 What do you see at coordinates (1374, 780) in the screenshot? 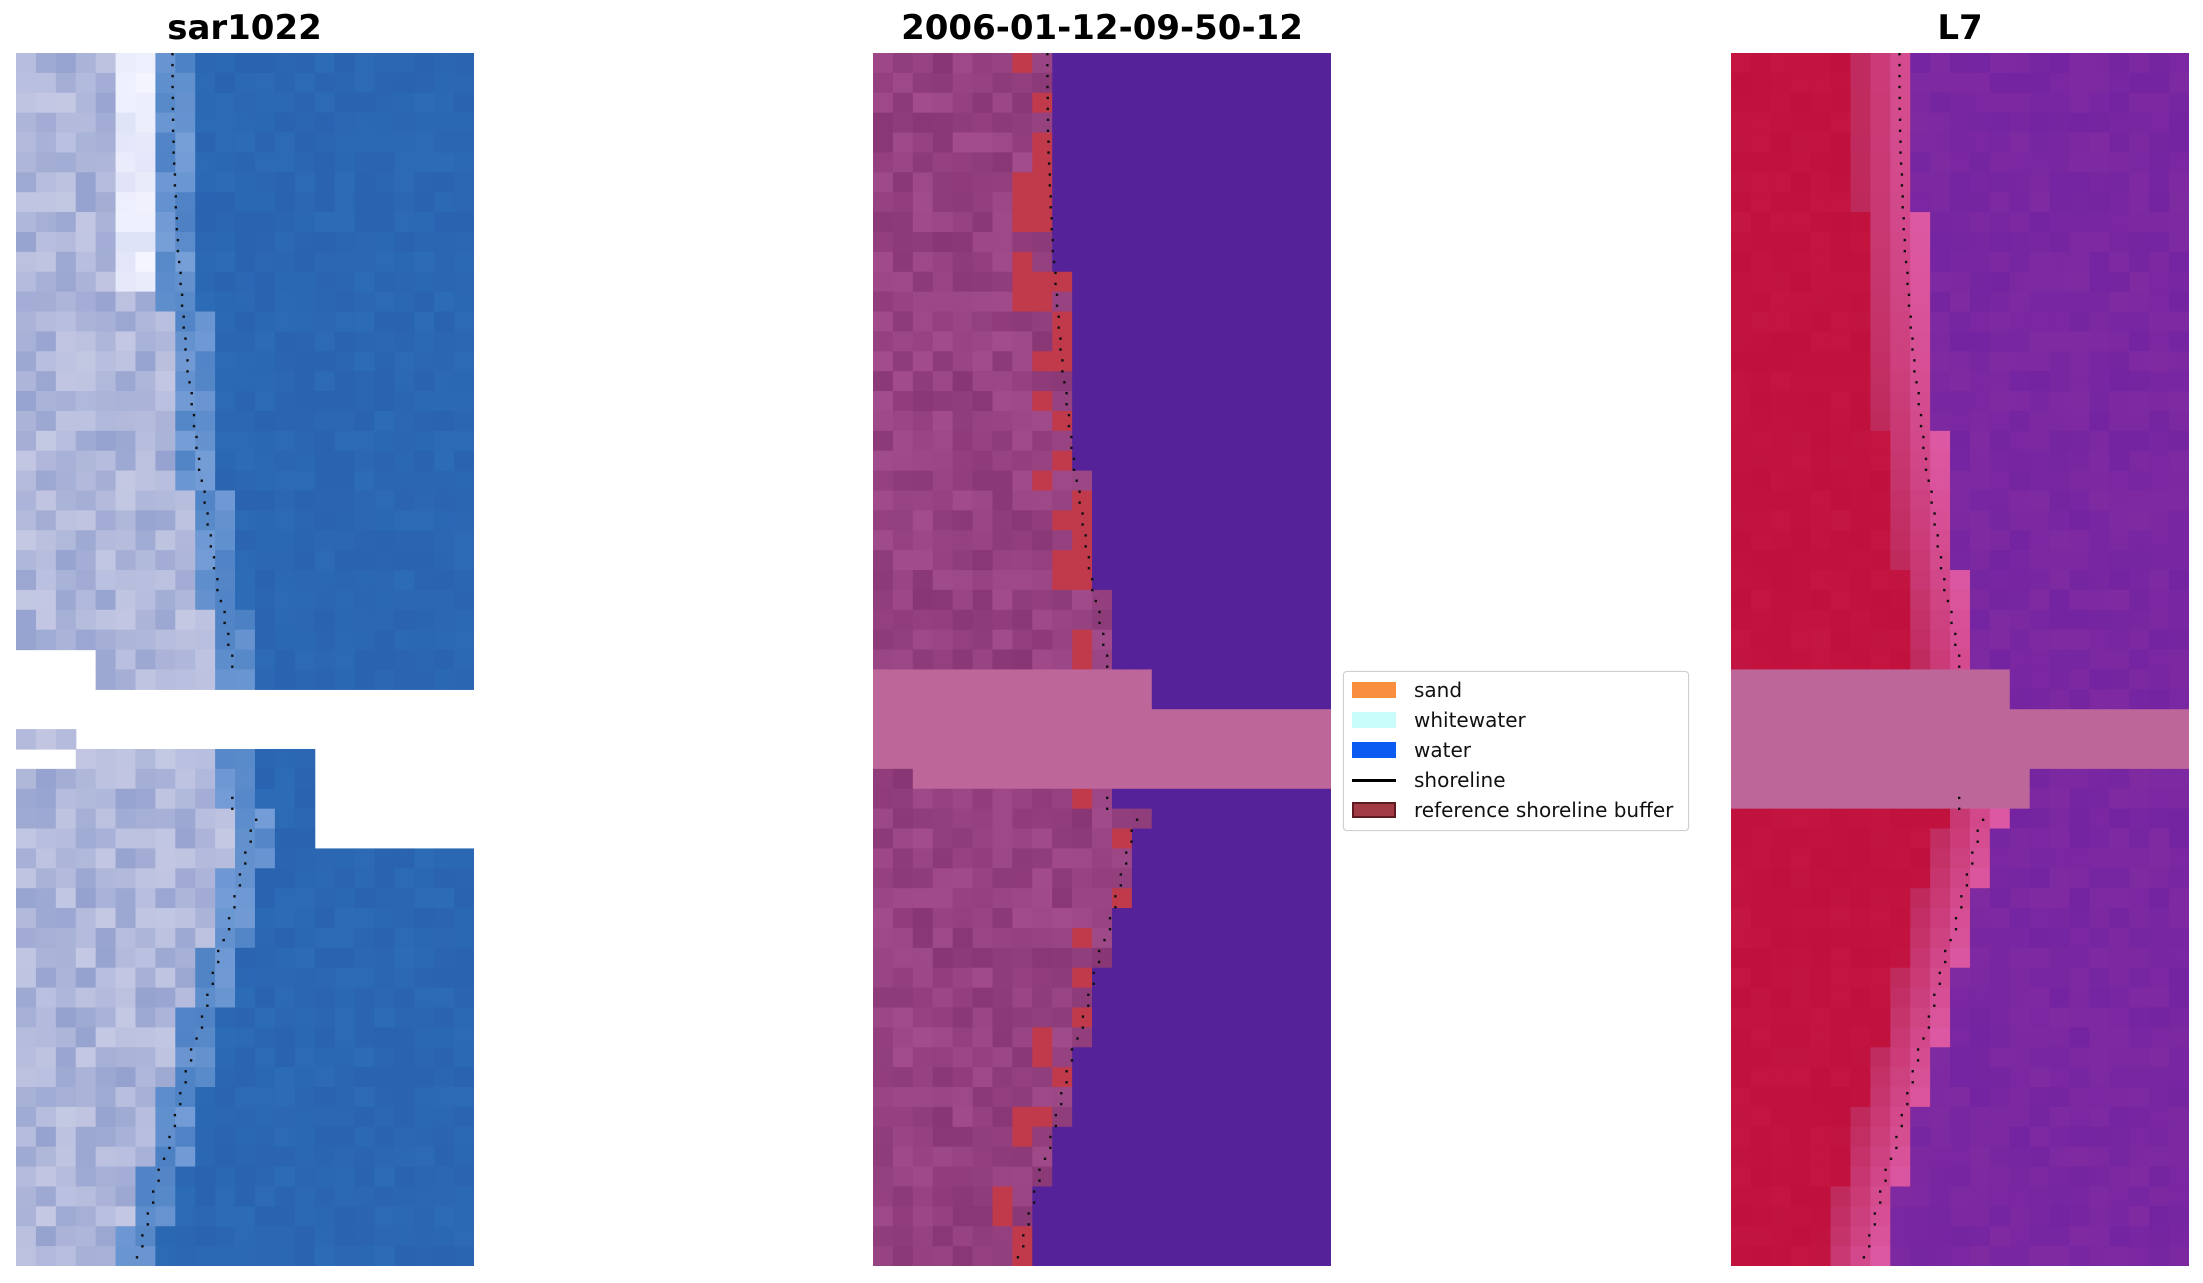
I see `shoreline-line-swatch` at bounding box center [1374, 780].